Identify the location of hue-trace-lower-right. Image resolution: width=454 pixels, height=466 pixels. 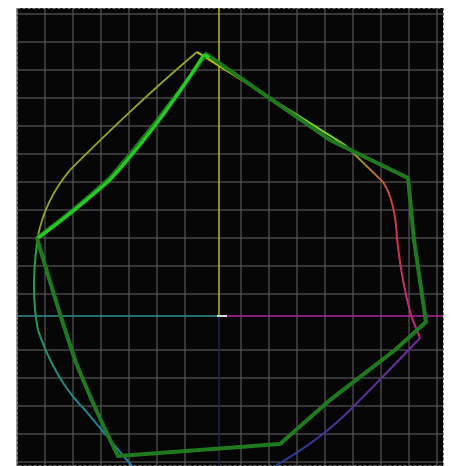
(347, 401).